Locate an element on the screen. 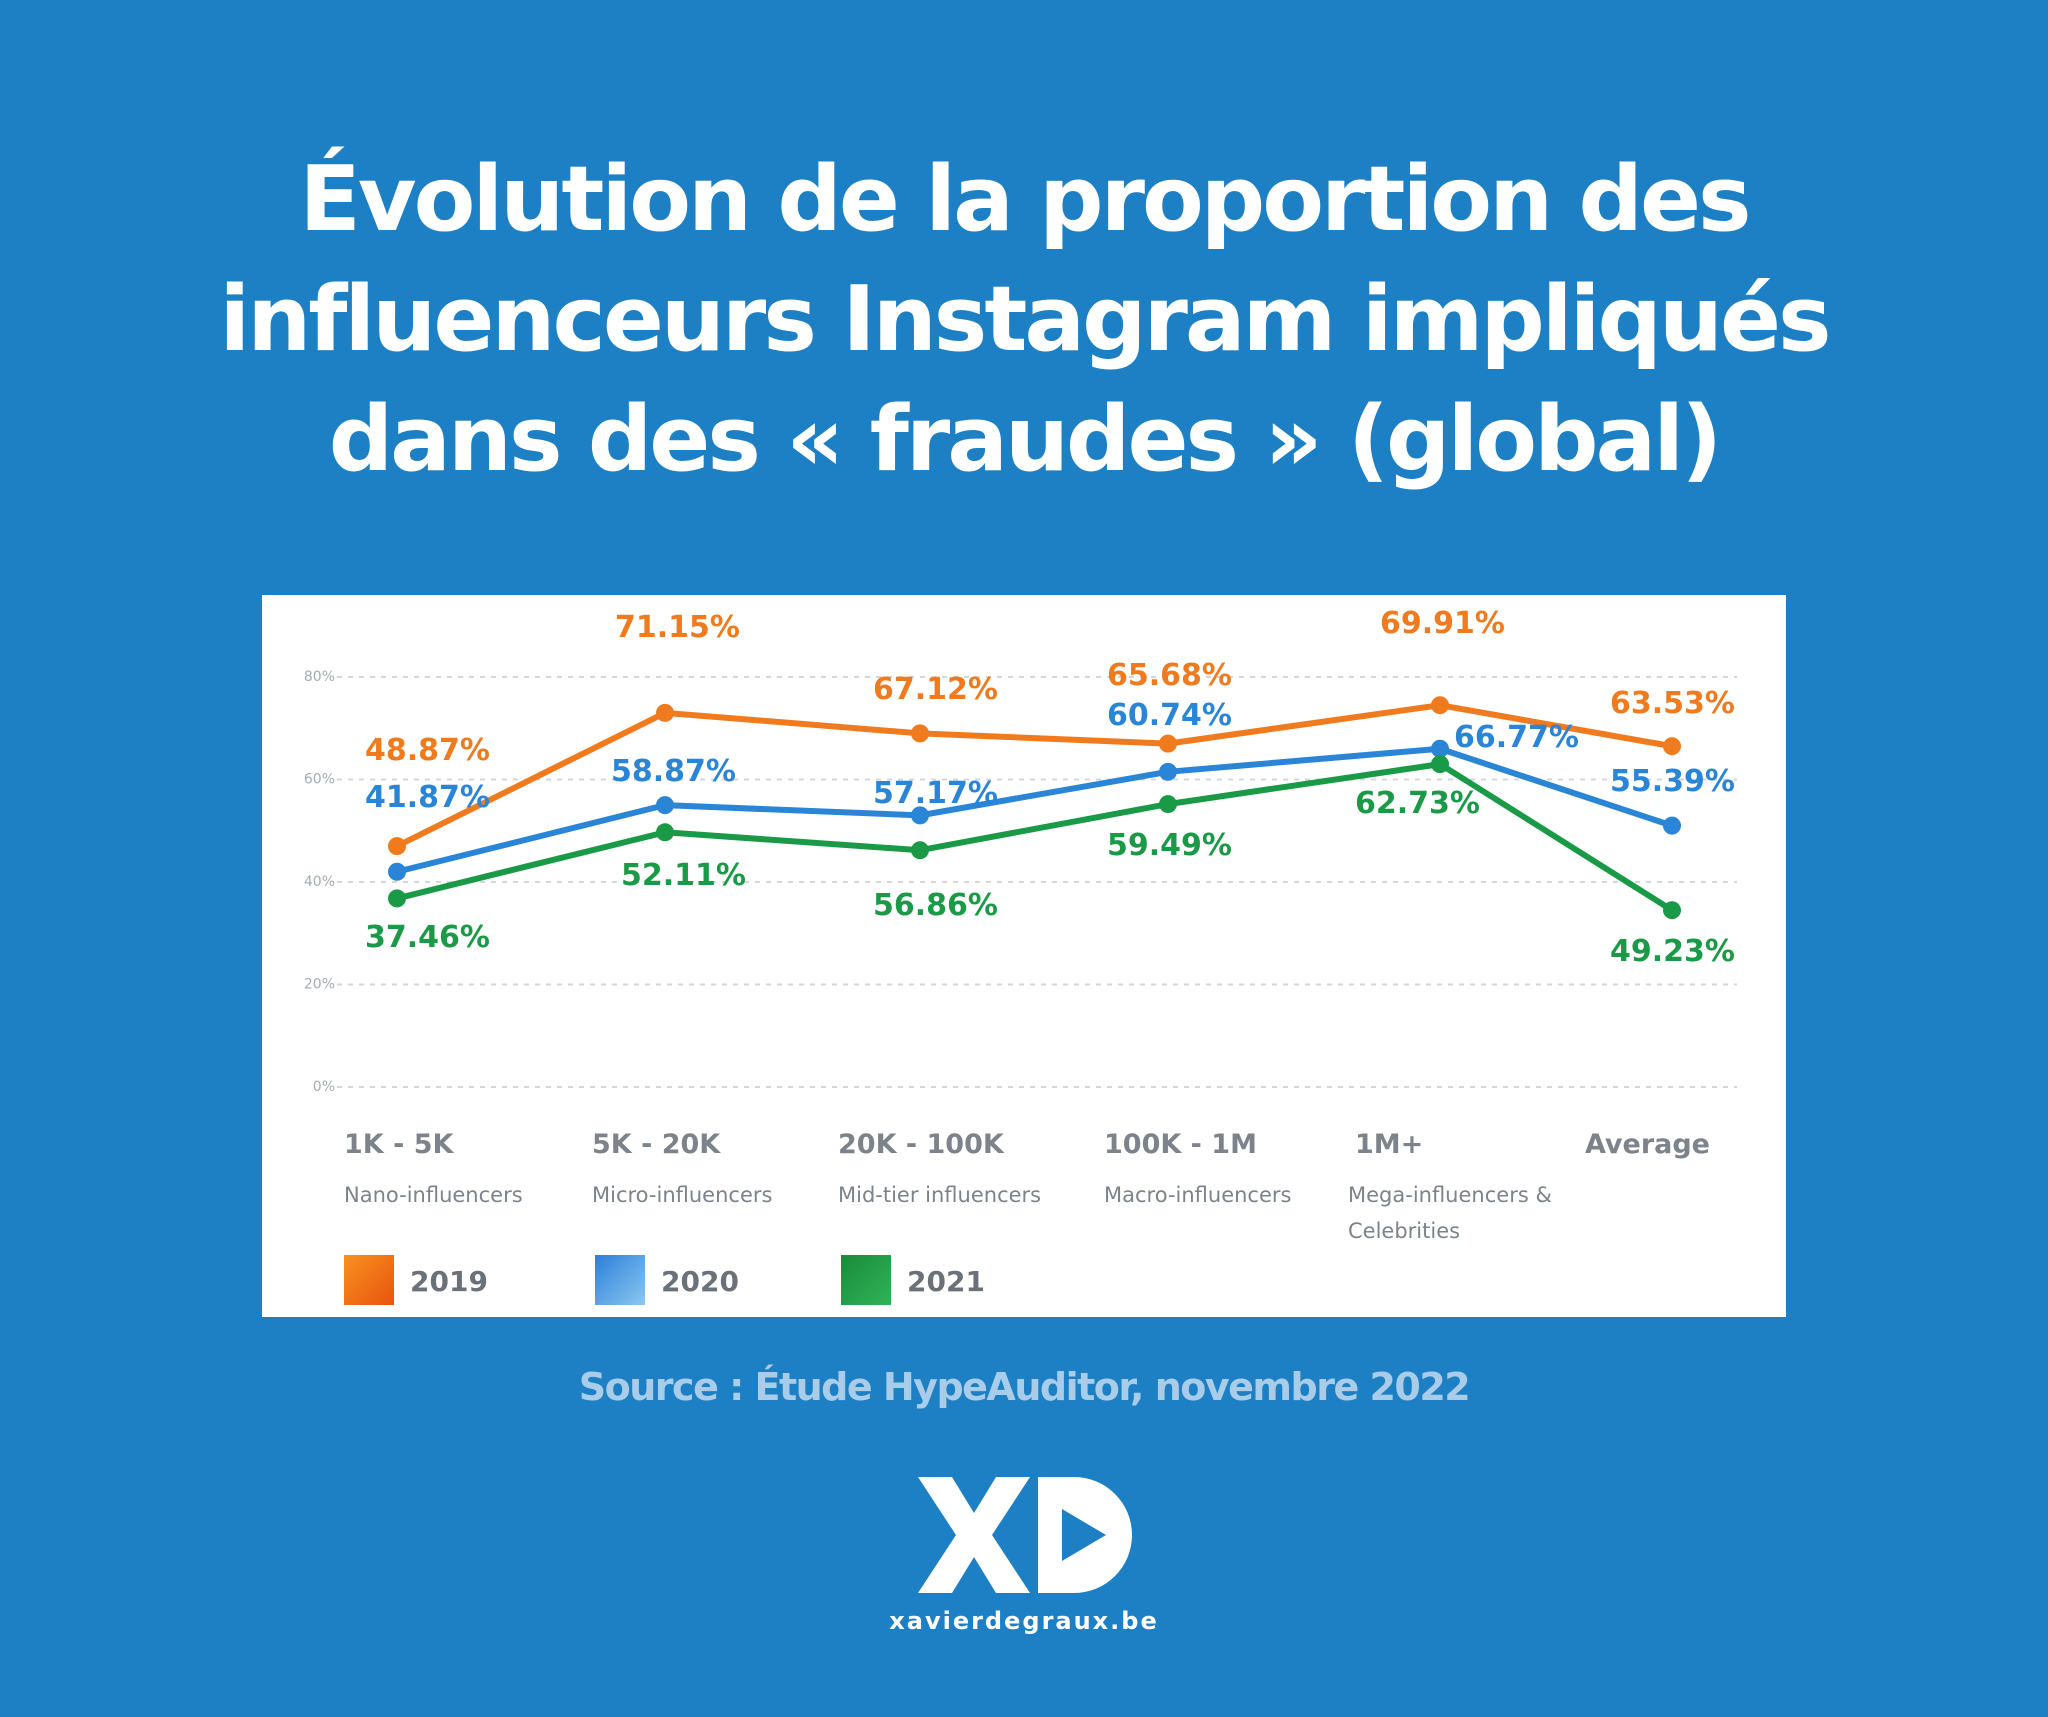 This screenshot has height=1717, width=2048. legend-label-2019: 2019 is located at coordinates (449, 1281).